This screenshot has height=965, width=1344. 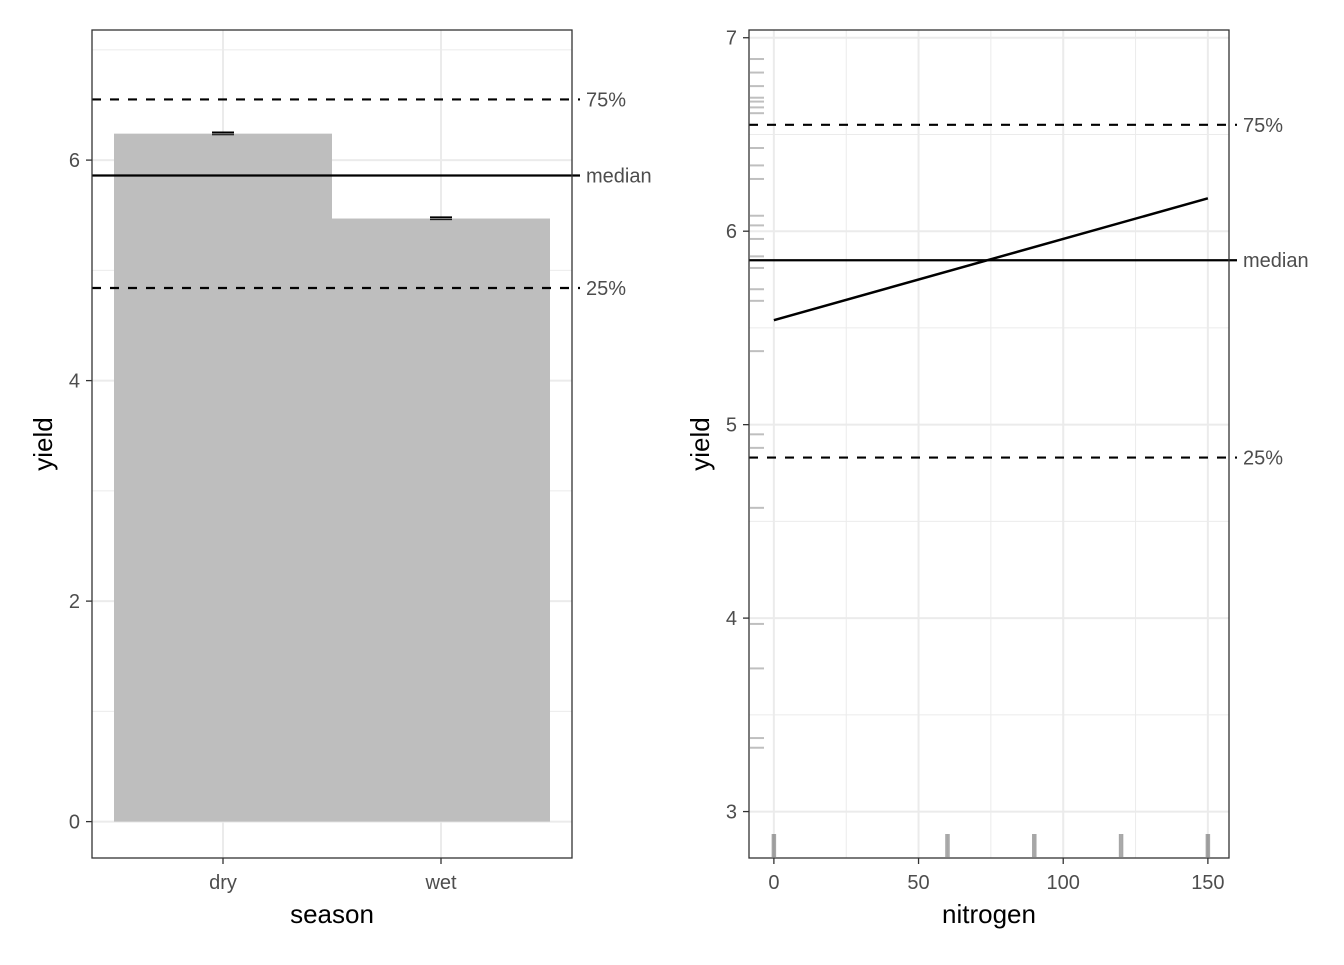 What do you see at coordinates (74, 602) in the screenshot?
I see `y-tick-label: 2` at bounding box center [74, 602].